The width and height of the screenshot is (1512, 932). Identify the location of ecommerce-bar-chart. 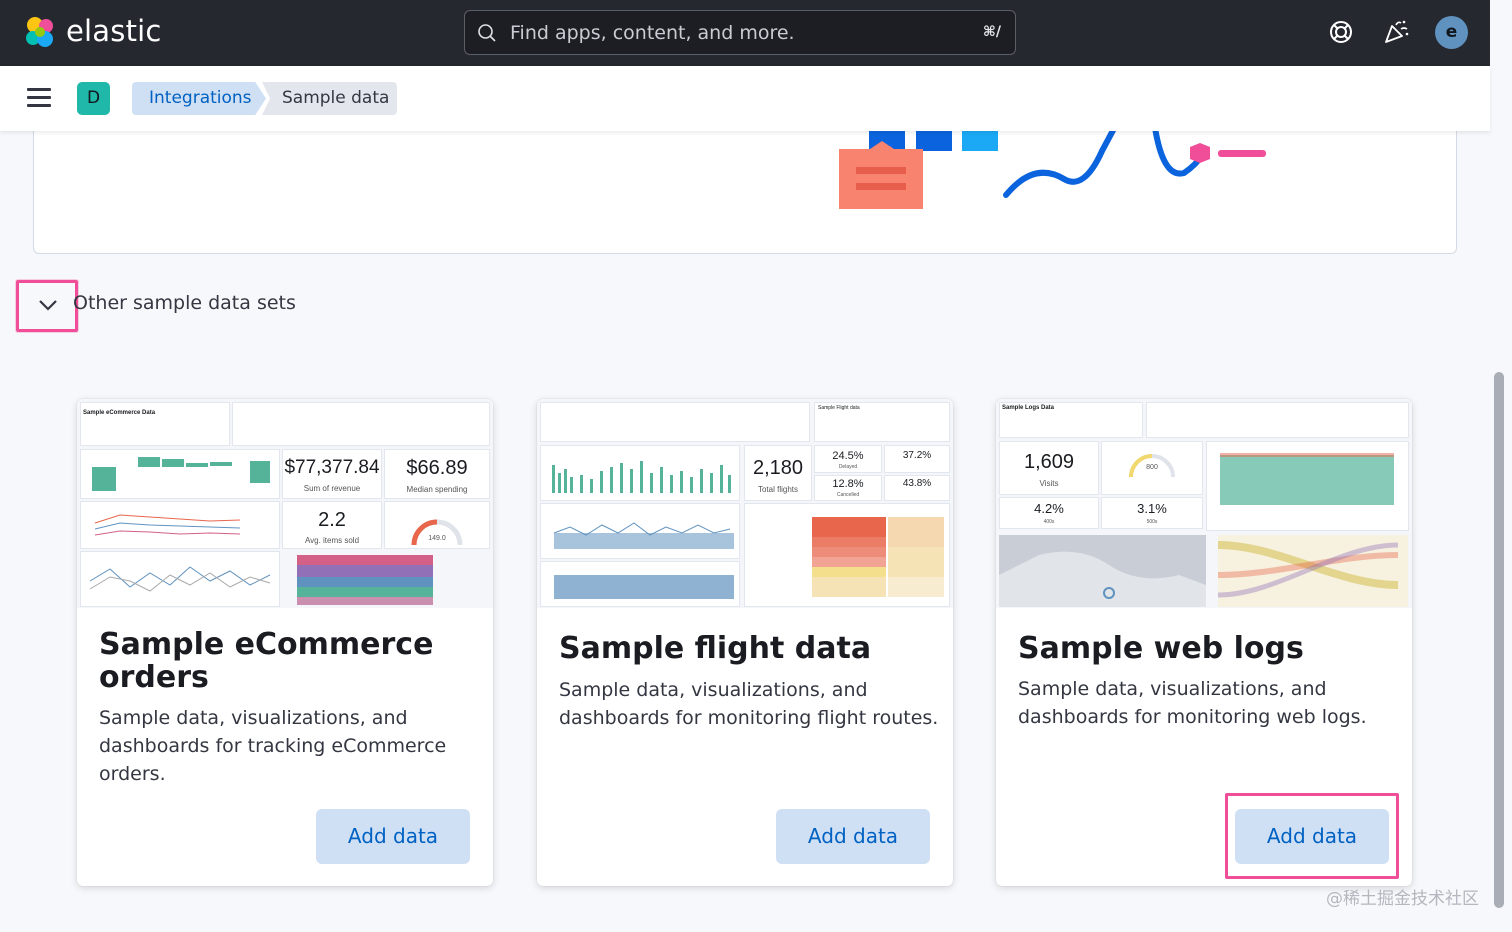
(181, 474).